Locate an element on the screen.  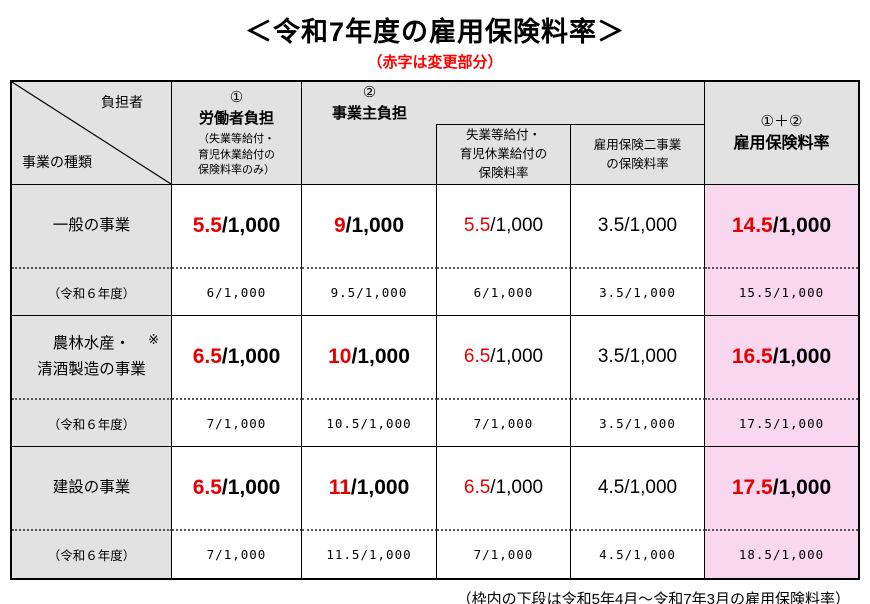
corner-cell: 負担者 事業の種類 is located at coordinates (92, 133).